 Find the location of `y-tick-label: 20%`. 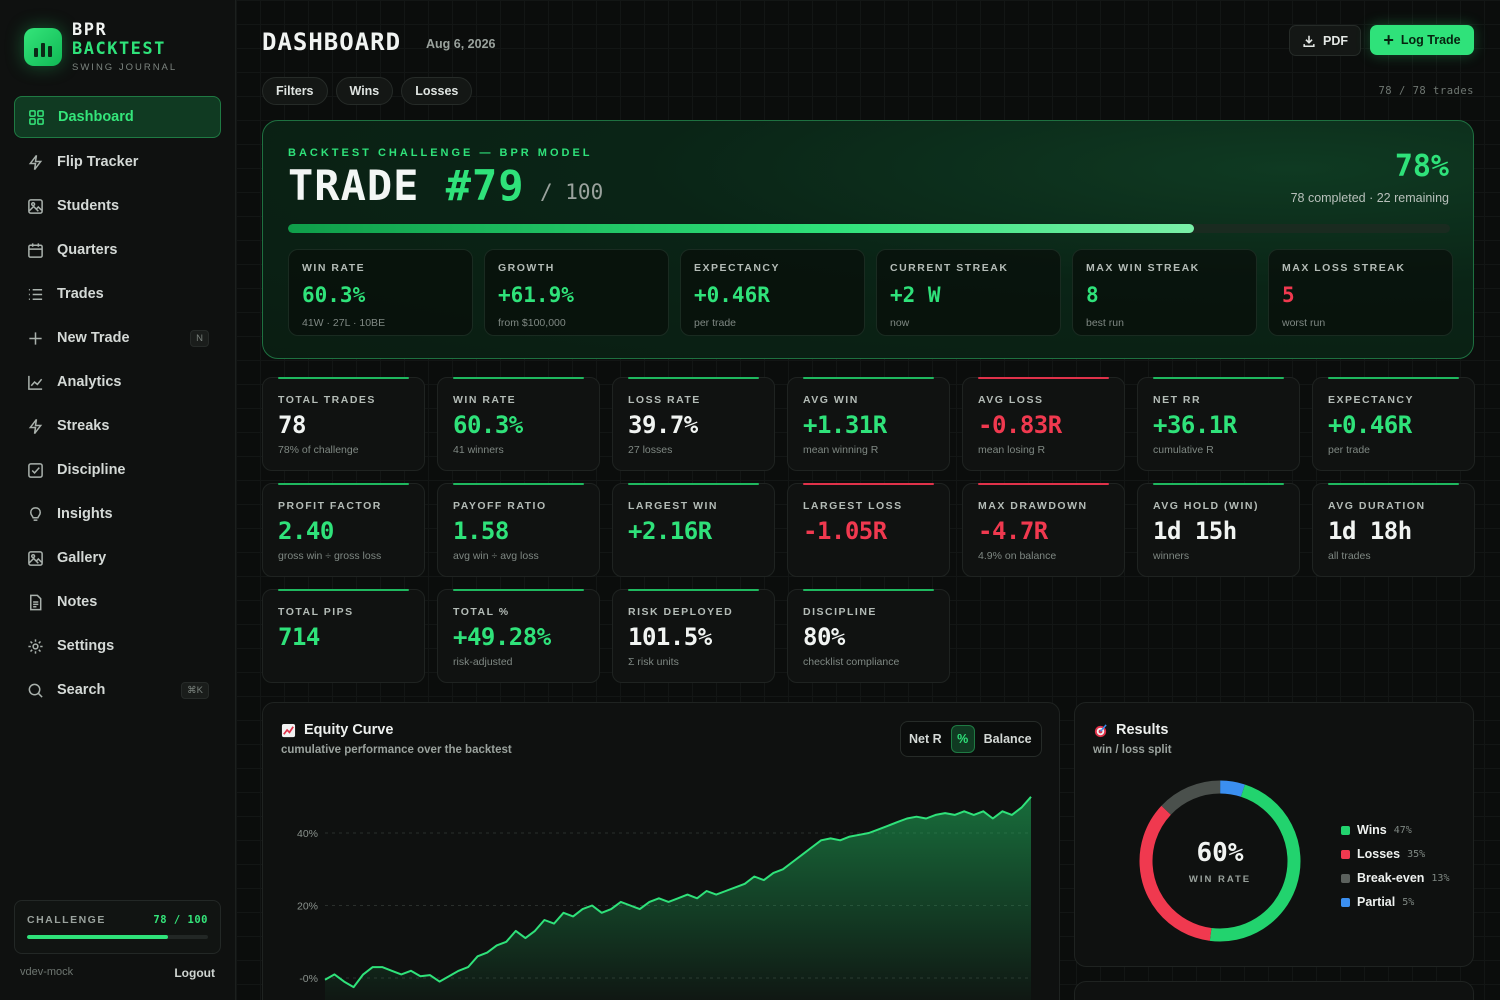

y-tick-label: 20% is located at coordinates (307, 907).